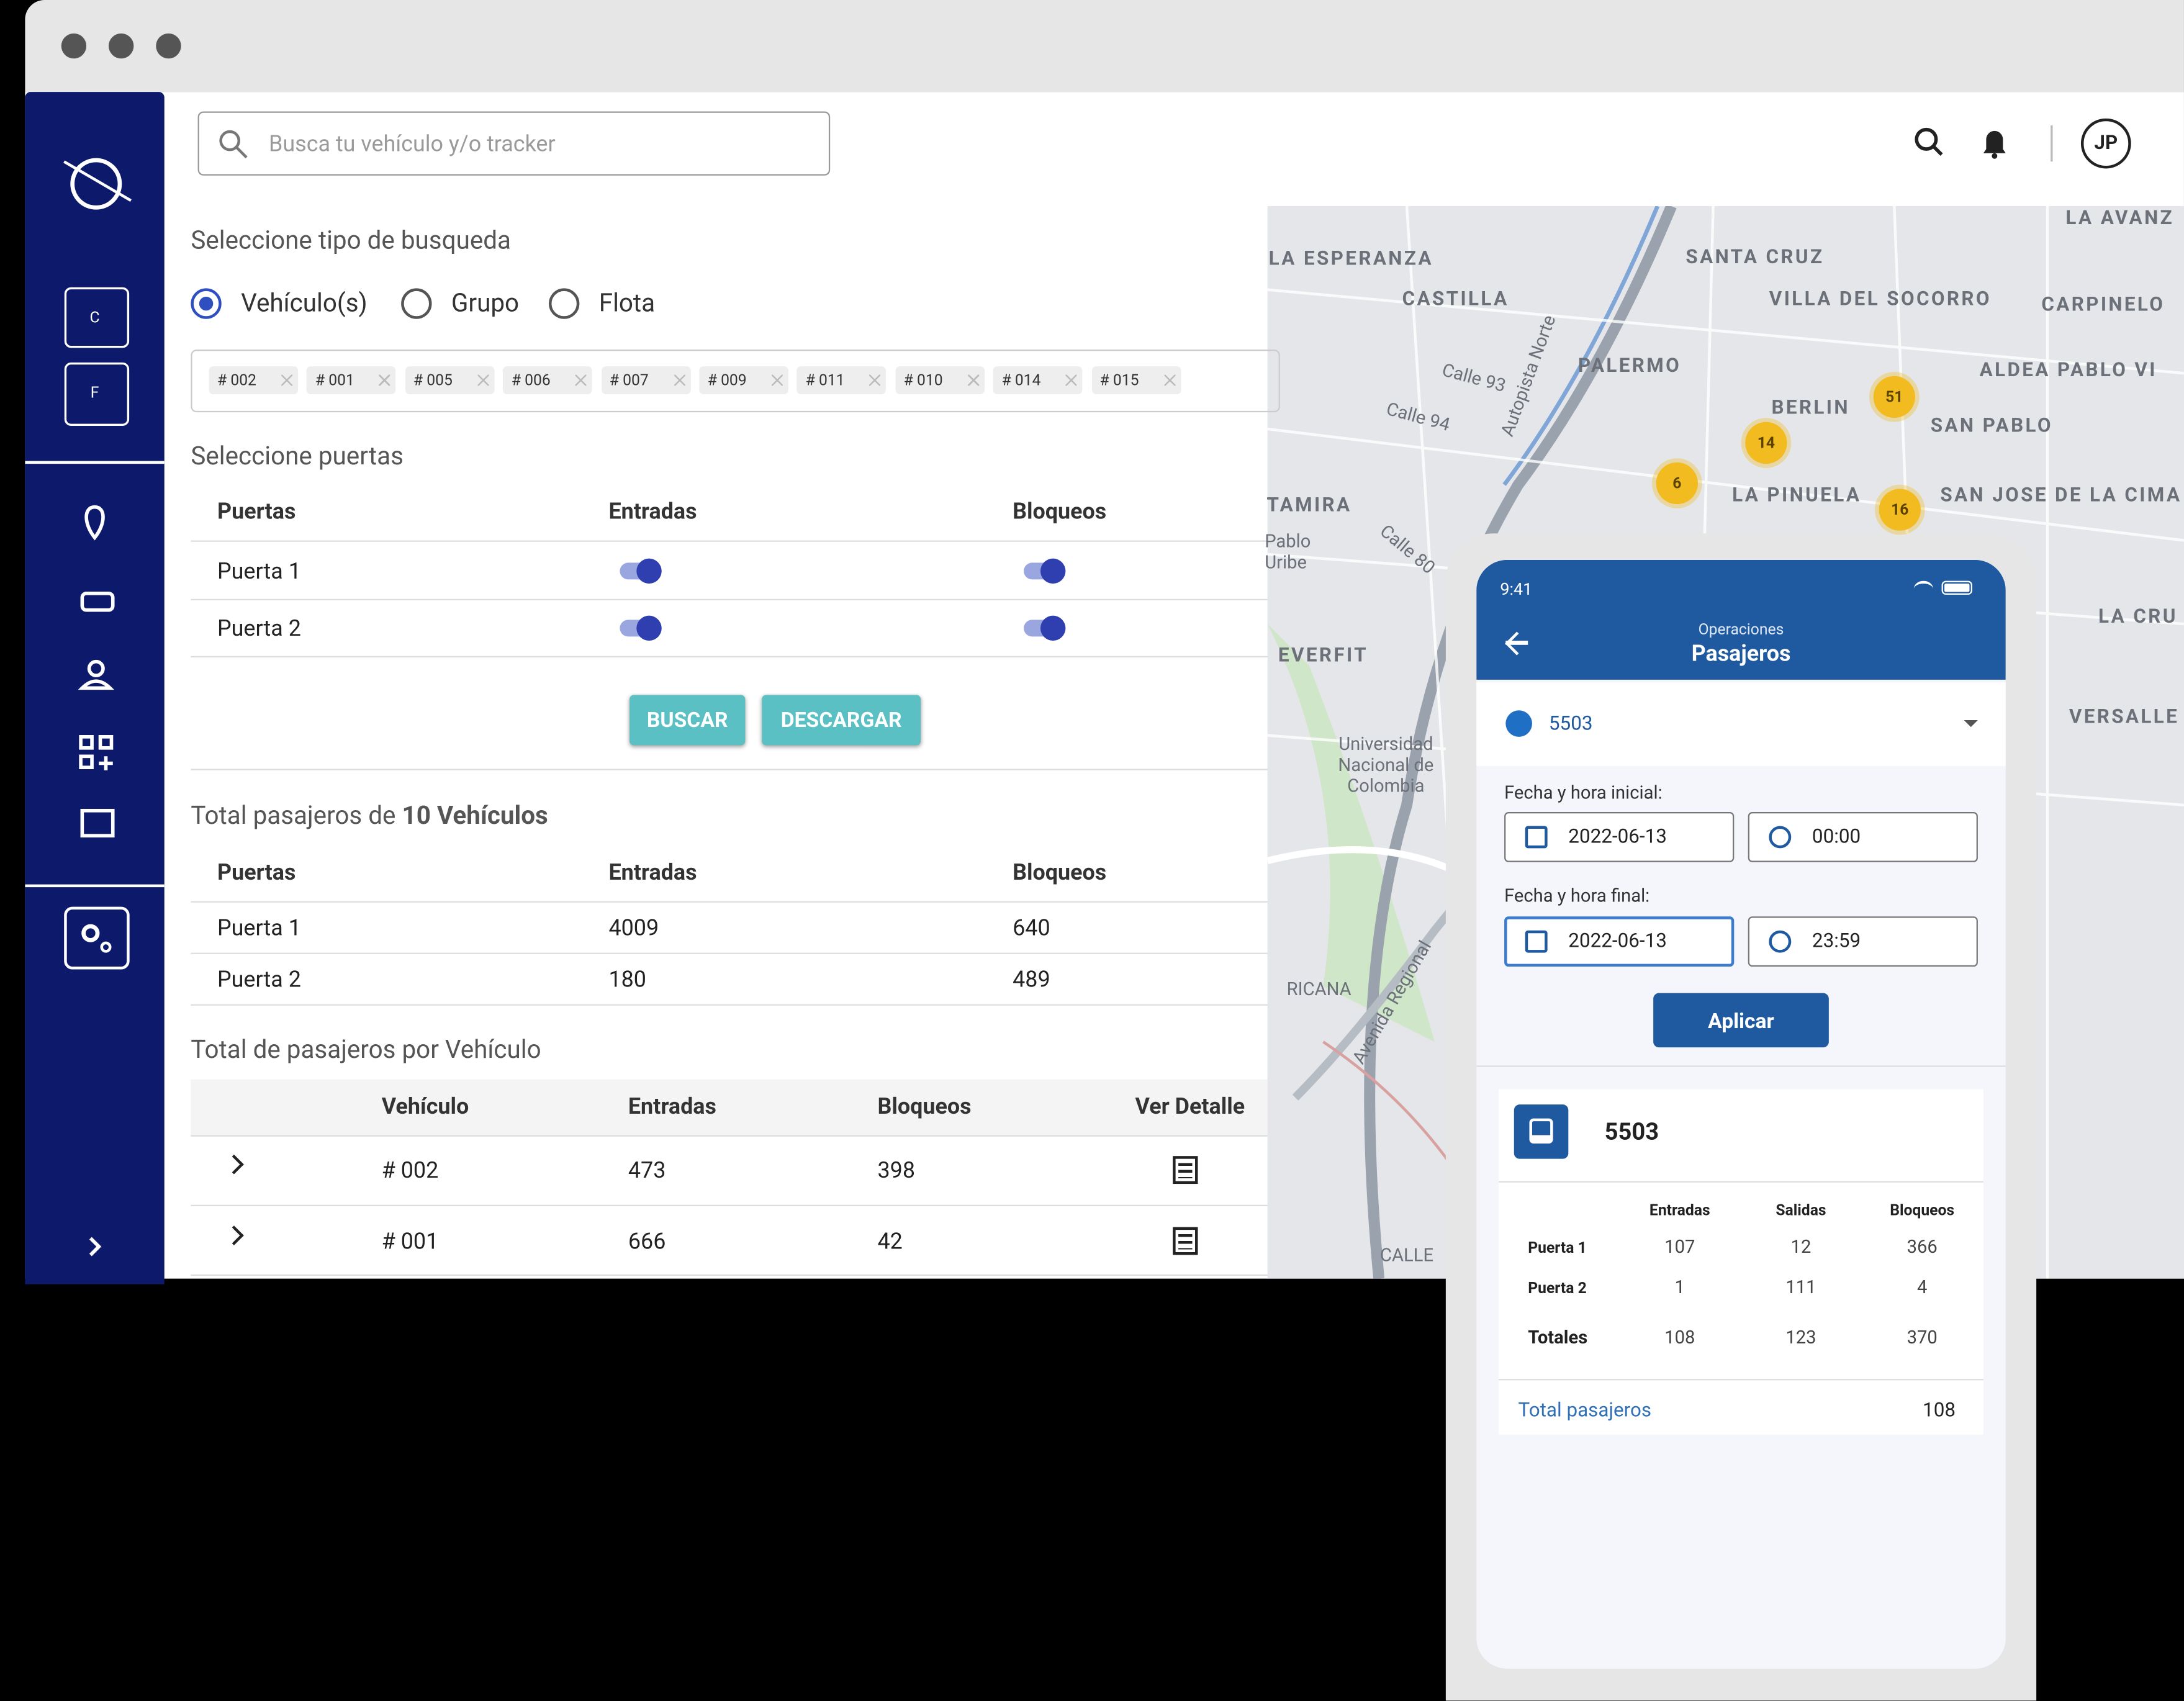 The height and width of the screenshot is (1701, 2184). What do you see at coordinates (1741, 629) in the screenshot?
I see `header-subtitle: Operaciones` at bounding box center [1741, 629].